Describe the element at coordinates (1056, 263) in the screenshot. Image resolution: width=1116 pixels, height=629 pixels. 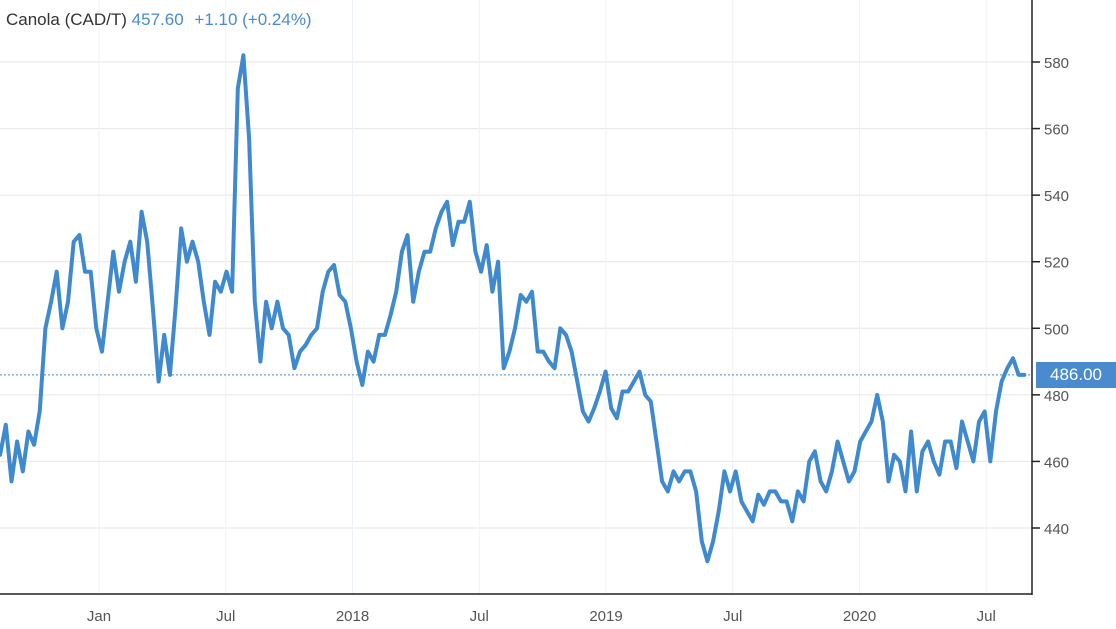
I see `y-tick-label: 520` at that location.